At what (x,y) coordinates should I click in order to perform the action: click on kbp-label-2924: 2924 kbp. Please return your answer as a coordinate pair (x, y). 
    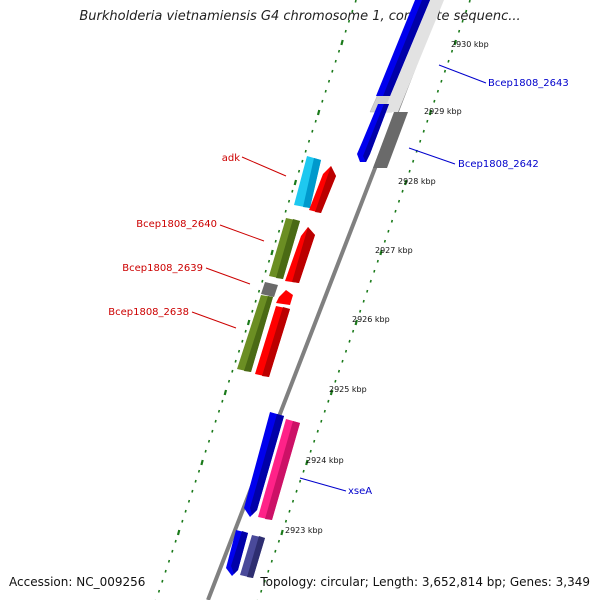
    Looking at the image, I should click on (325, 460).